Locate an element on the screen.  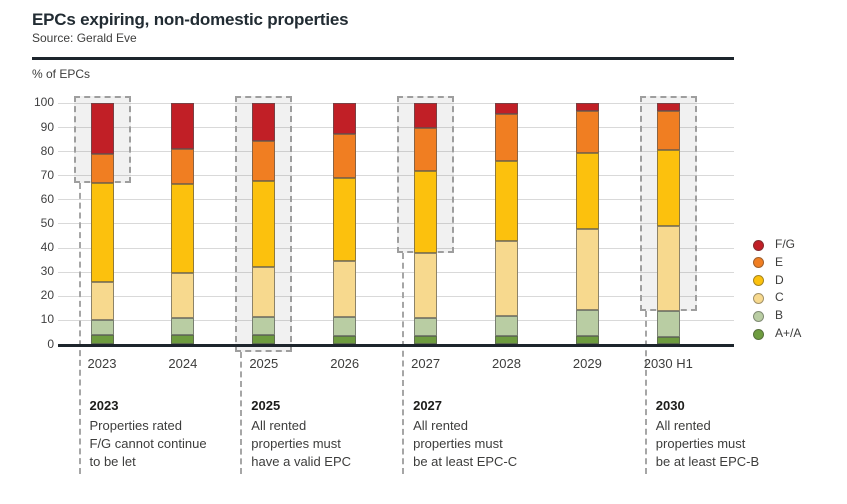
milestone-connector-2023 is located at coordinates (79, 328).